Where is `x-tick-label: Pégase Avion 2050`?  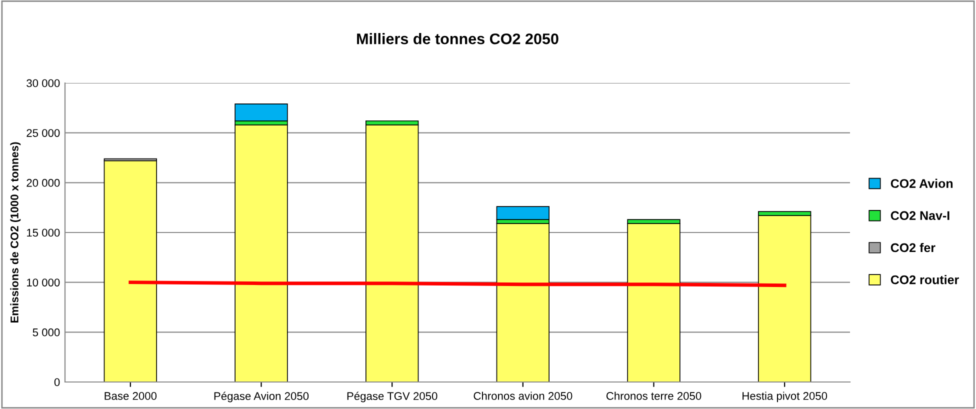 x-tick-label: Pégase Avion 2050 is located at coordinates (261, 397).